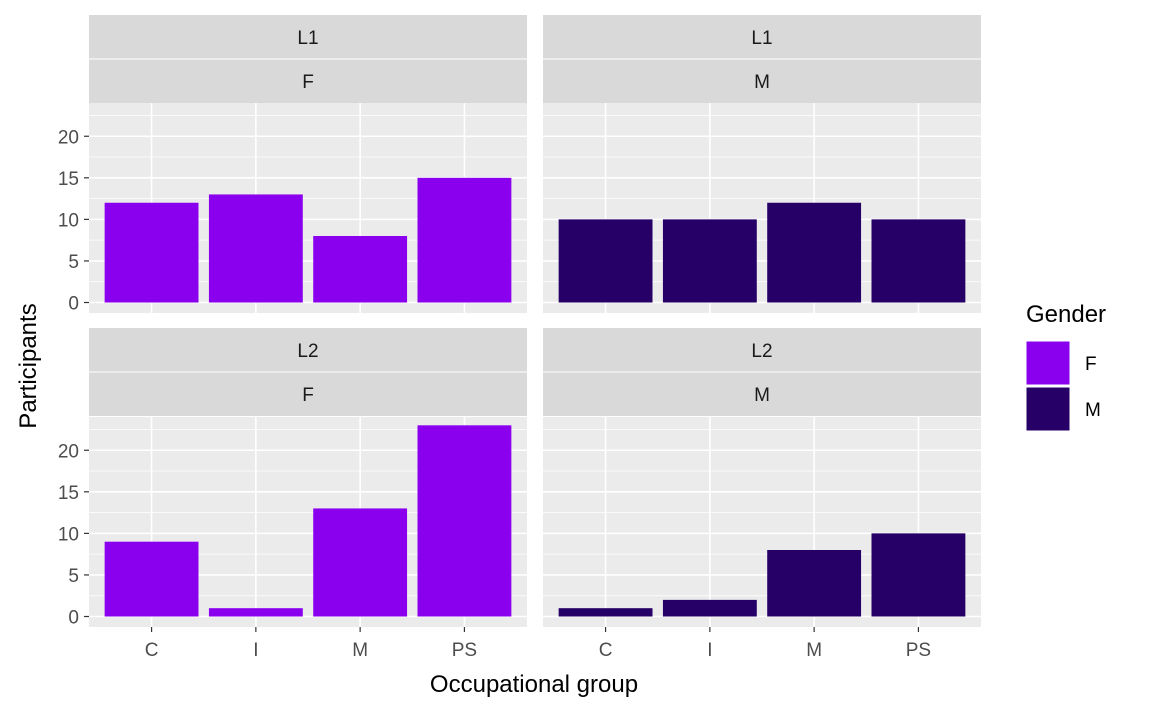 The width and height of the screenshot is (1152, 711). What do you see at coordinates (28, 365) in the screenshot?
I see `y-axis-title: Participants` at bounding box center [28, 365].